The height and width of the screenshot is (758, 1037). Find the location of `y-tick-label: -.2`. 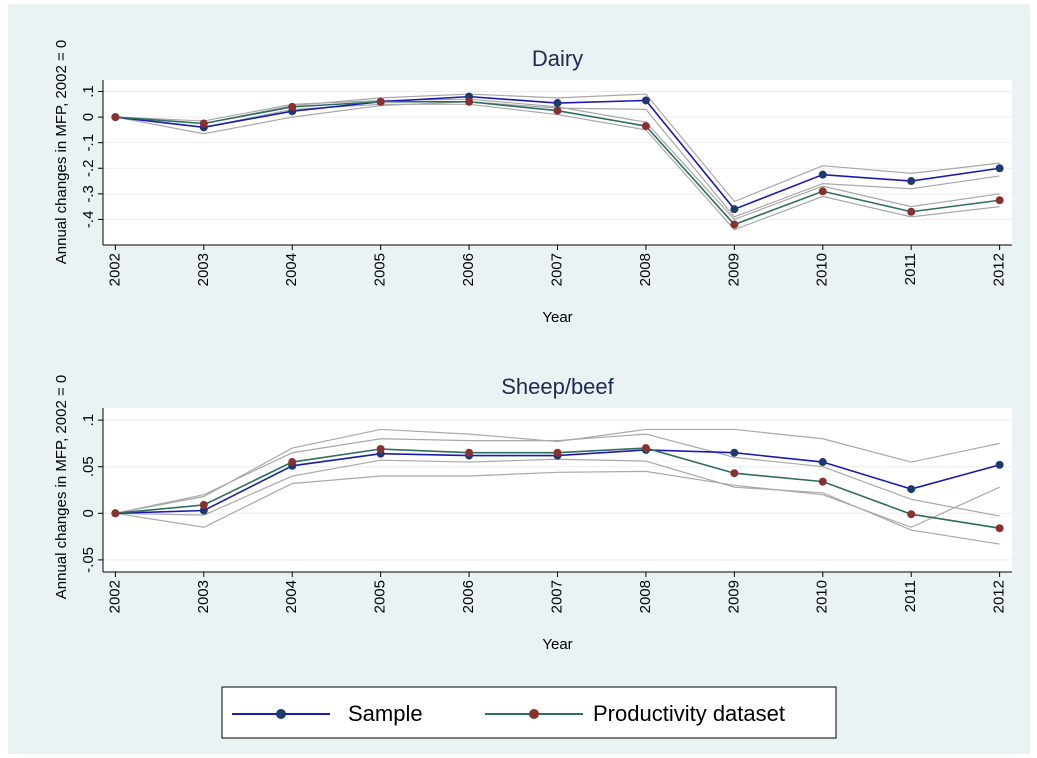

y-tick-label: -.2 is located at coordinates (88, 168).